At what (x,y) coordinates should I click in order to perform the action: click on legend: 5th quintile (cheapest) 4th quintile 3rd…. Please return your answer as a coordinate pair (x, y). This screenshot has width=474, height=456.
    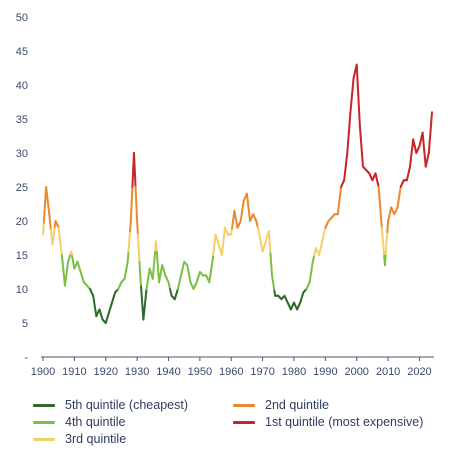
    Looking at the image, I should click on (237, 424).